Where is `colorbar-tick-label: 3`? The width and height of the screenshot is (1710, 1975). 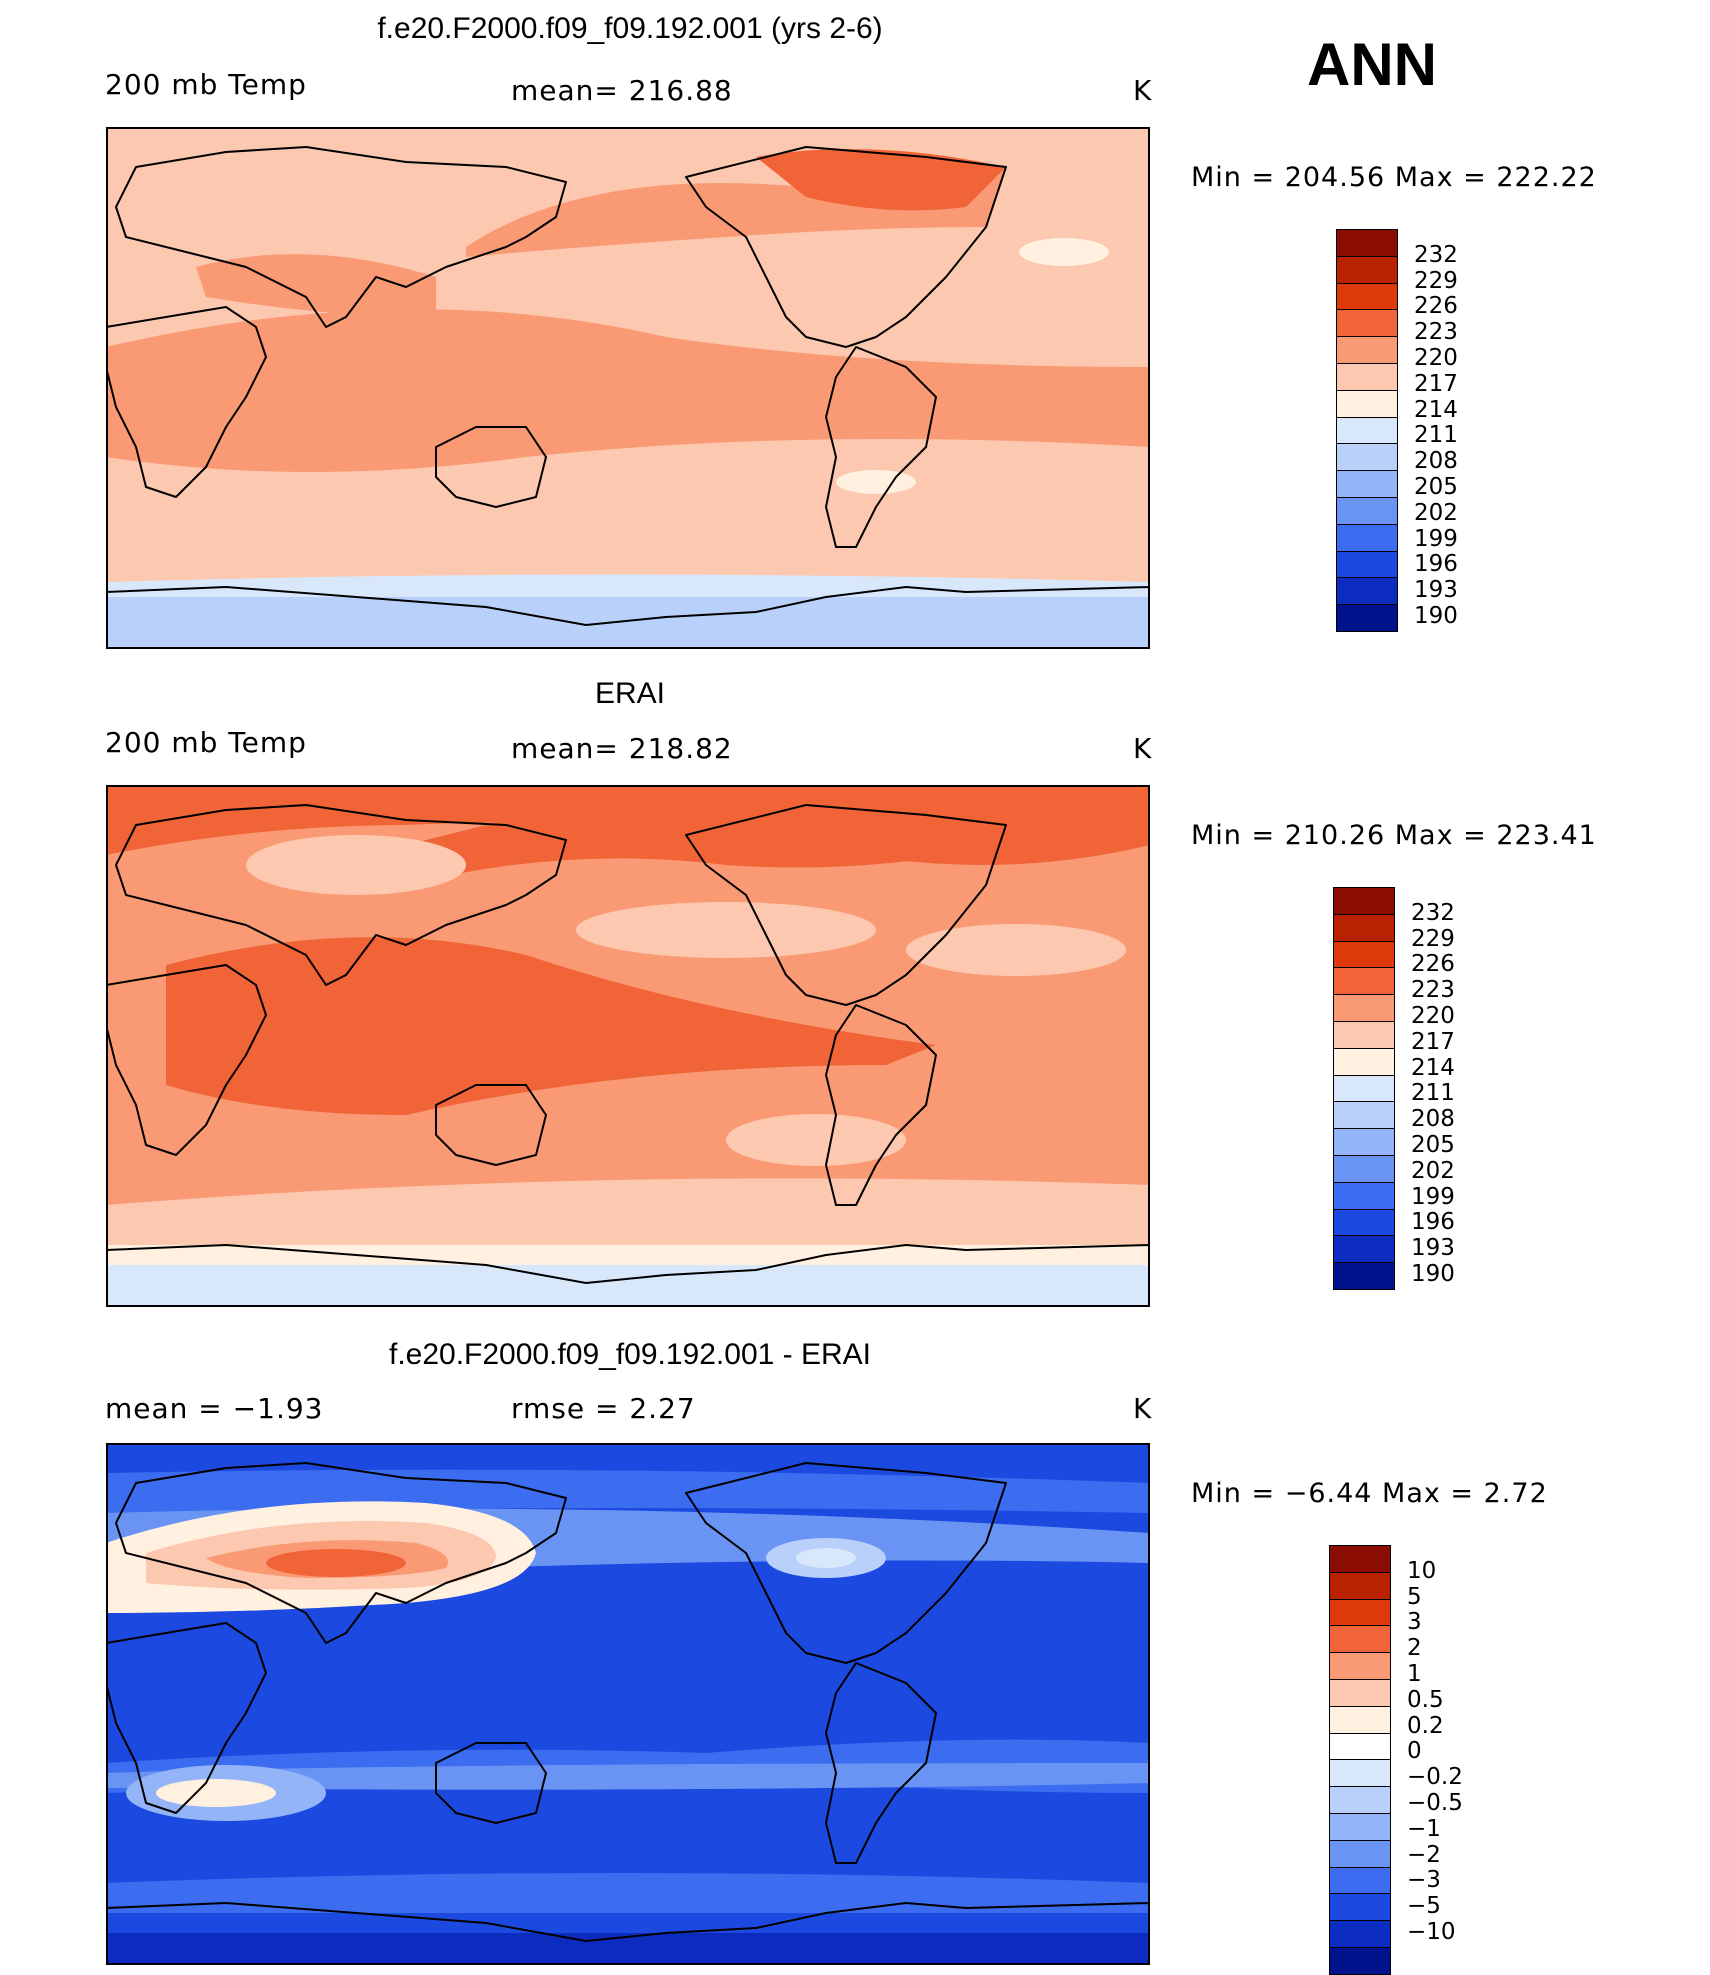
colorbar-tick-label: 3 is located at coordinates (1414, 1622).